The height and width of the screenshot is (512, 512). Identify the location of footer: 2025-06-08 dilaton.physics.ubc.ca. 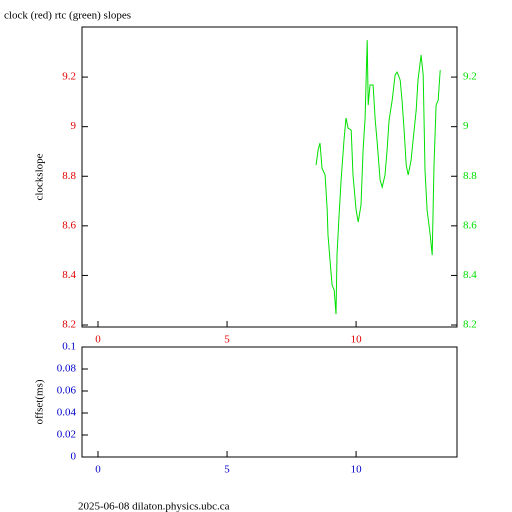
(154, 506).